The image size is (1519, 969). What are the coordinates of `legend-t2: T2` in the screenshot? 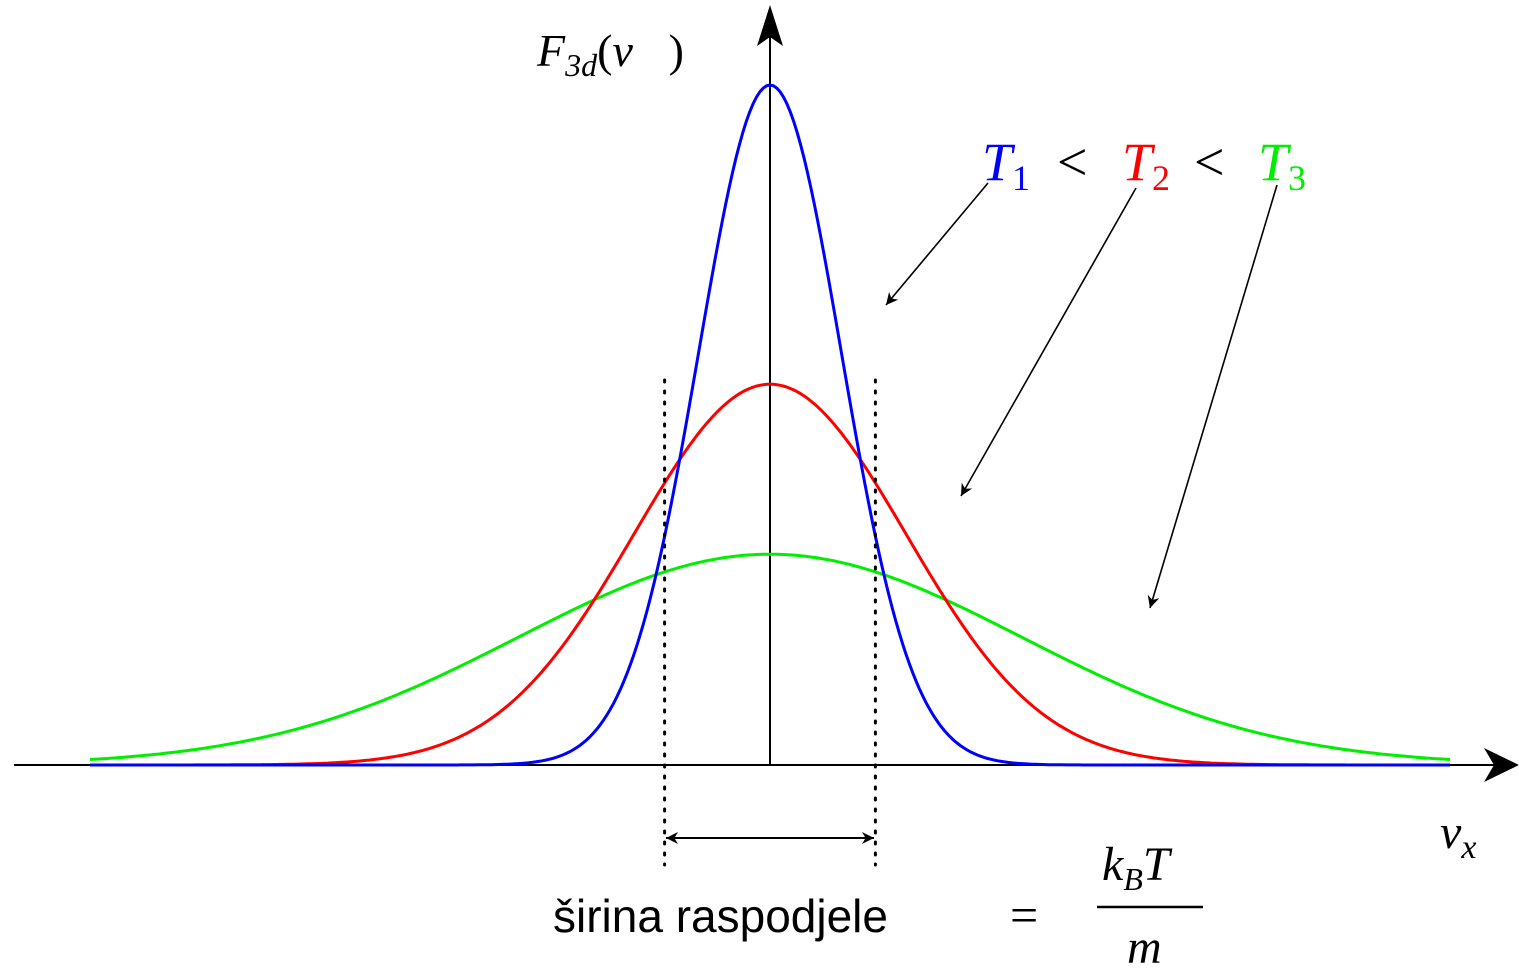 It's located at (1146, 165).